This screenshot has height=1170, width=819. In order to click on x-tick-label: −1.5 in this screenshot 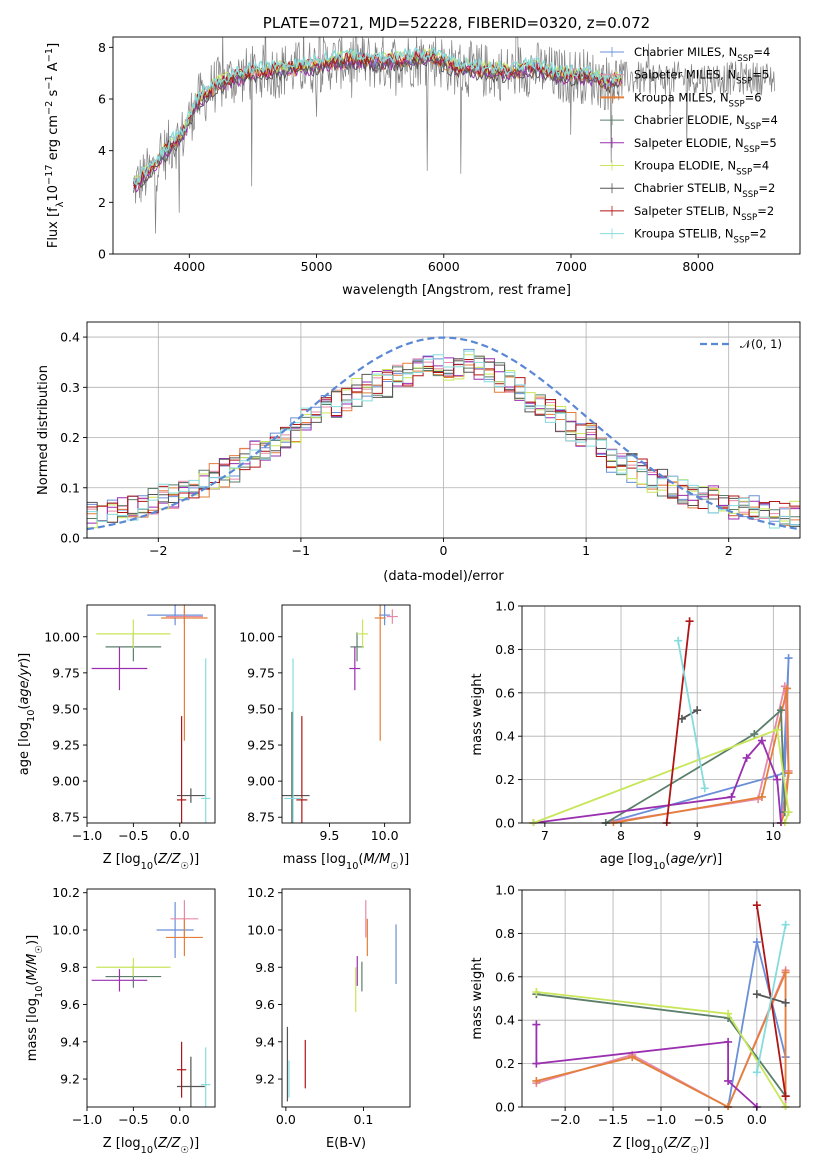, I will do `click(613, 1119)`.